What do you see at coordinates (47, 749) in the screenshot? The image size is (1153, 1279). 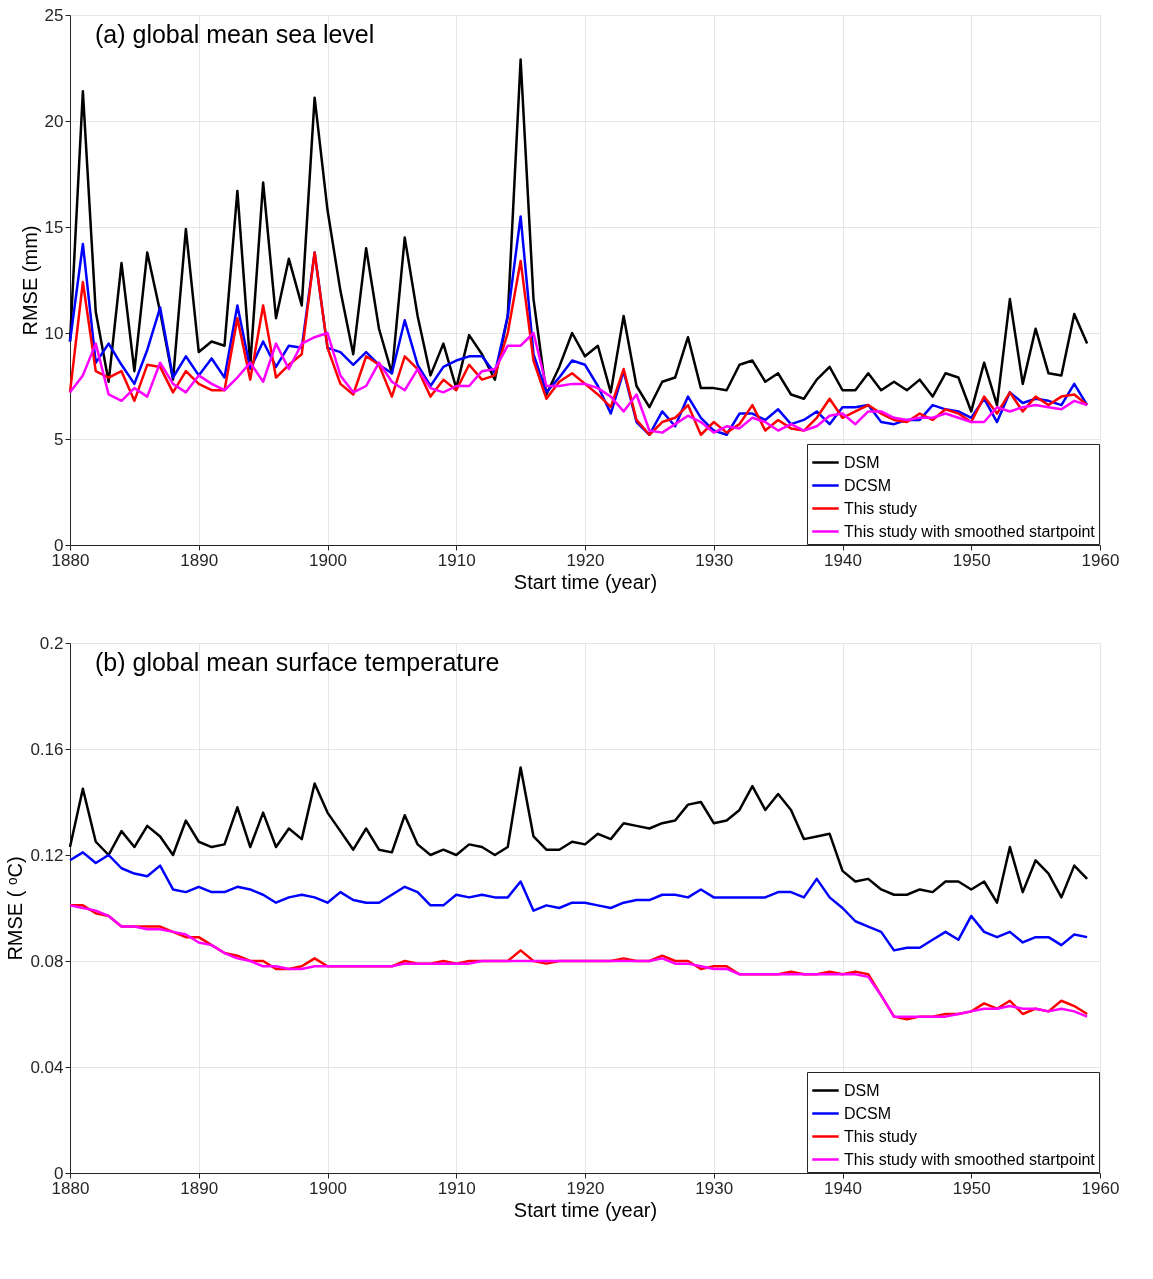 I see `y-tick-label: 0.16` at bounding box center [47, 749].